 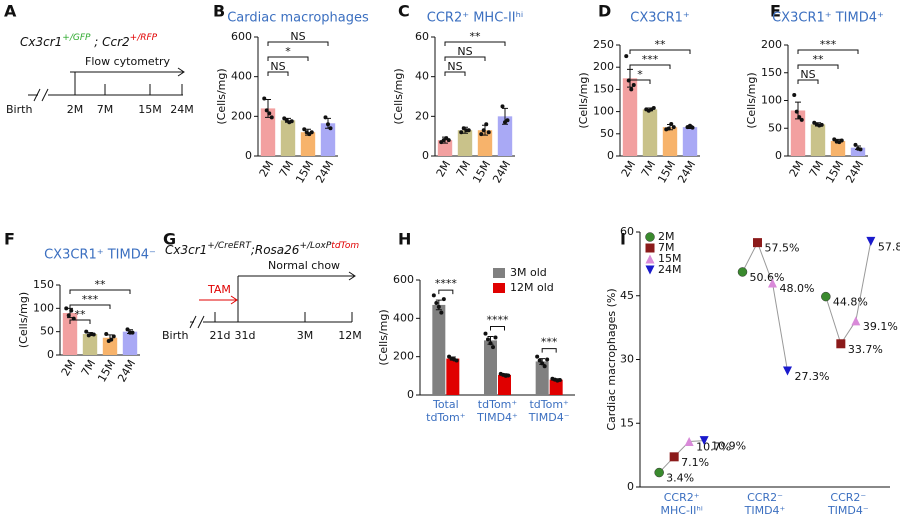 I want to click on value-label: 57.5%, so click(x=782, y=248).